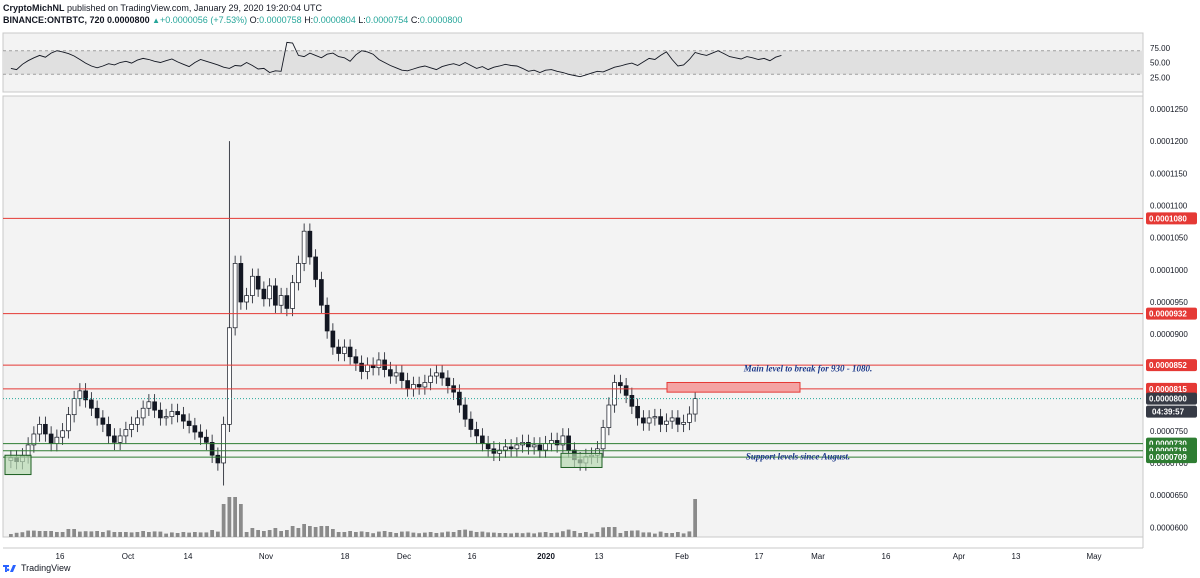 The image size is (1200, 578). What do you see at coordinates (818, 556) in the screenshot?
I see `time-tick-label: Mar` at bounding box center [818, 556].